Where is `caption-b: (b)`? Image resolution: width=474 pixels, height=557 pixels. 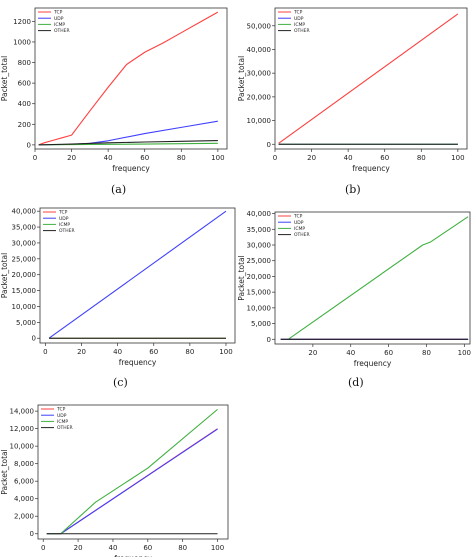 caption-b: (b) is located at coordinates (353, 189).